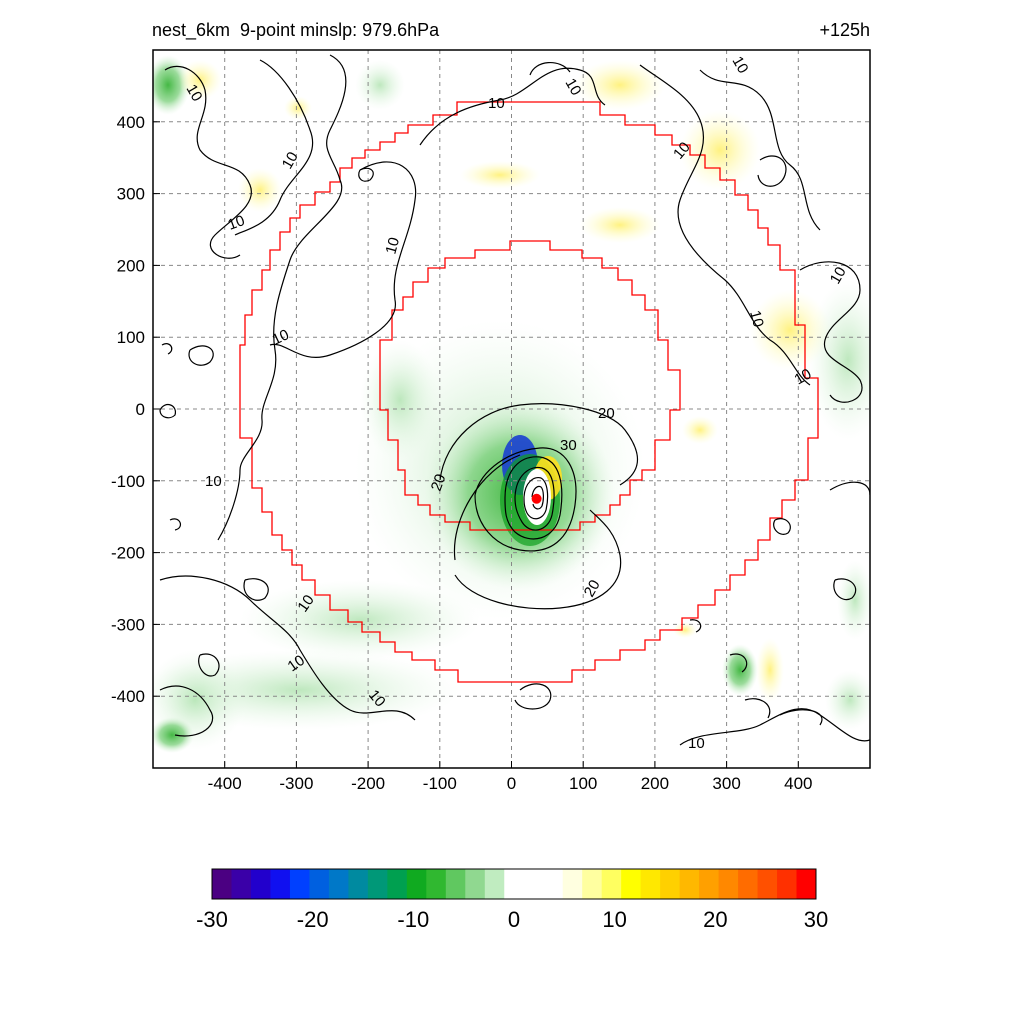 This screenshot has height=1024, width=1024. Describe the element at coordinates (655, 783) in the screenshot. I see `x-tick-label: 200` at that location.